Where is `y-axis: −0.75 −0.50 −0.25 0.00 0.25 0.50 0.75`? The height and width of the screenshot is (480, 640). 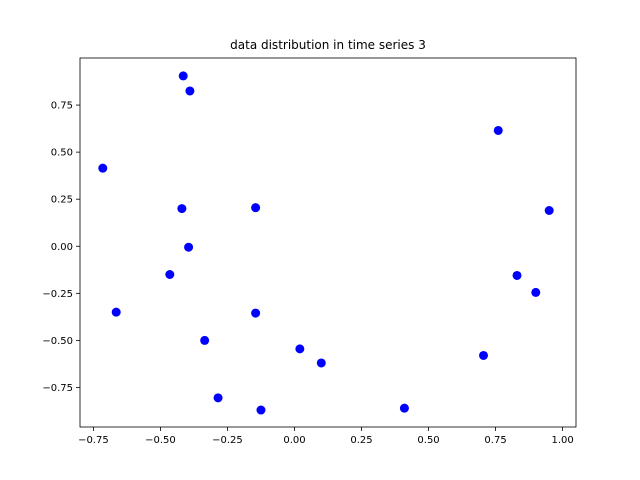
y-axis: −0.75 −0.50 −0.25 0.00 0.25 0.50 0.75 is located at coordinates (61, 247).